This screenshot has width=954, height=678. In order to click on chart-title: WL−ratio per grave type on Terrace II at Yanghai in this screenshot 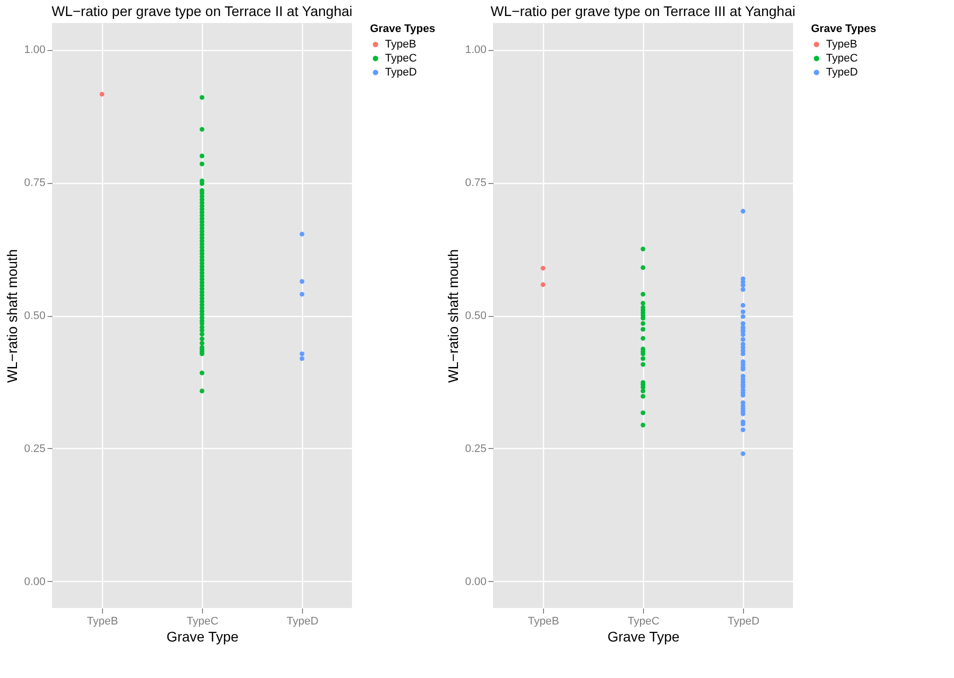, I will do `click(202, 11)`.